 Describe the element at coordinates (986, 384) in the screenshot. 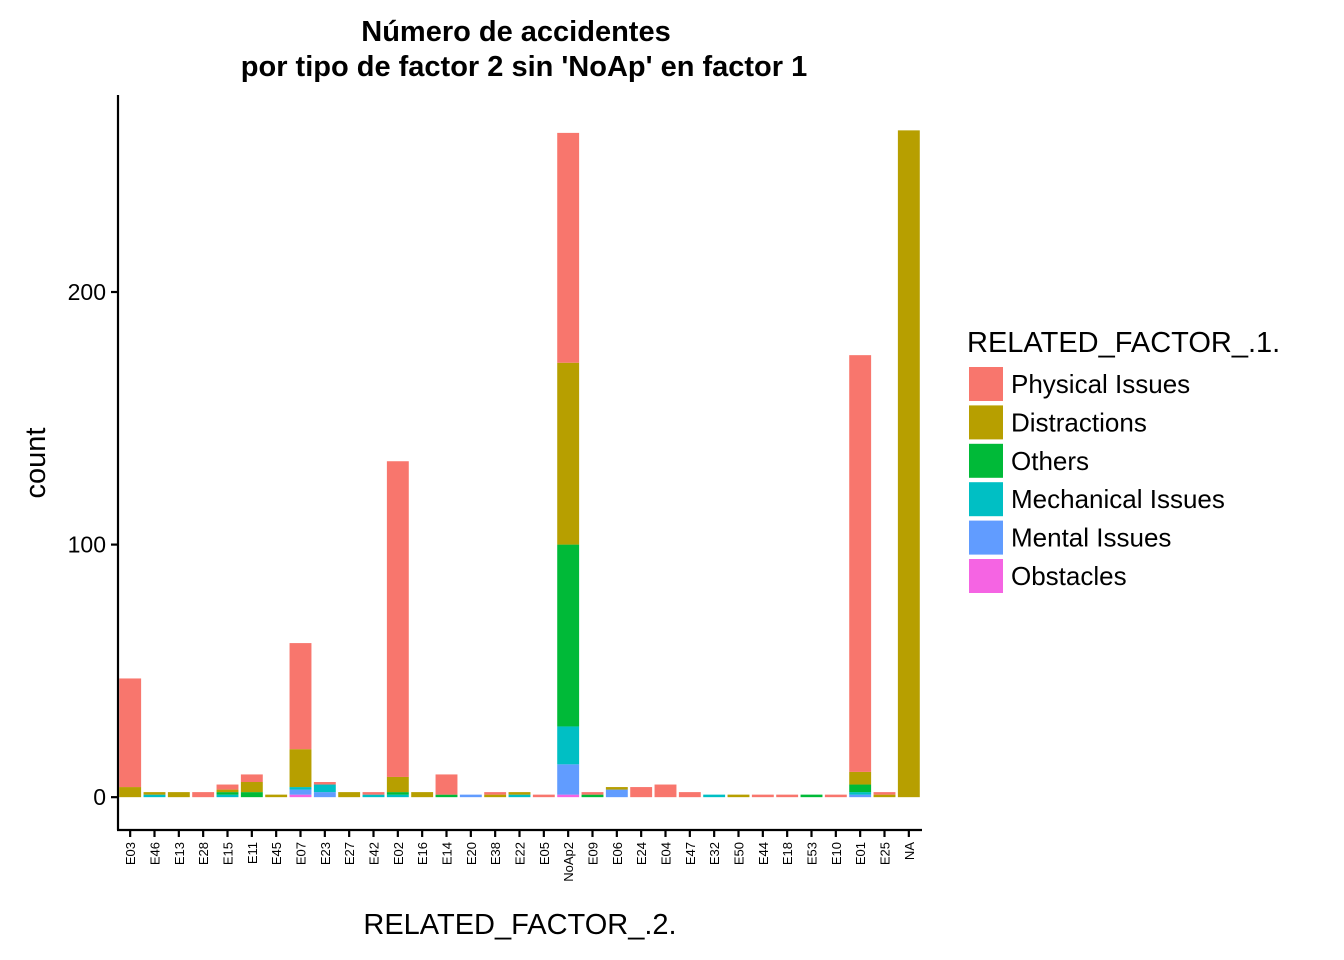

I see `legend-swatch-physical-issues` at that location.